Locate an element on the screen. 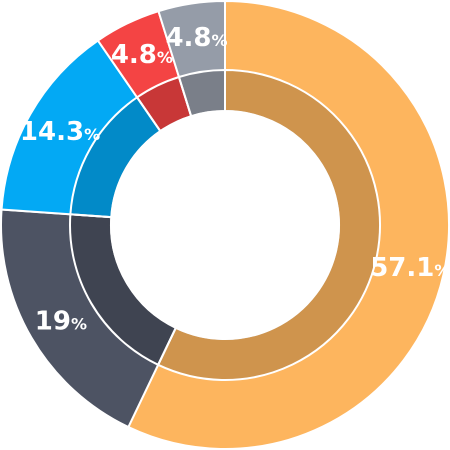 Image resolution: width=450 pixels, height=450 pixels. slice-label-1: 57.1% is located at coordinates (410, 268).